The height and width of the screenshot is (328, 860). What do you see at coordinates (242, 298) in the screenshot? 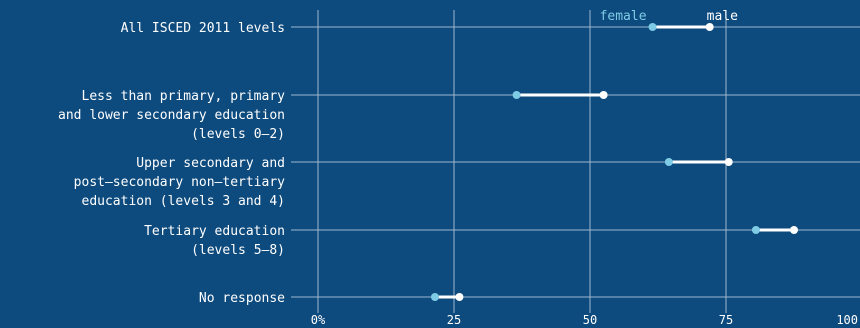
I see `category-label: No response` at bounding box center [242, 298].